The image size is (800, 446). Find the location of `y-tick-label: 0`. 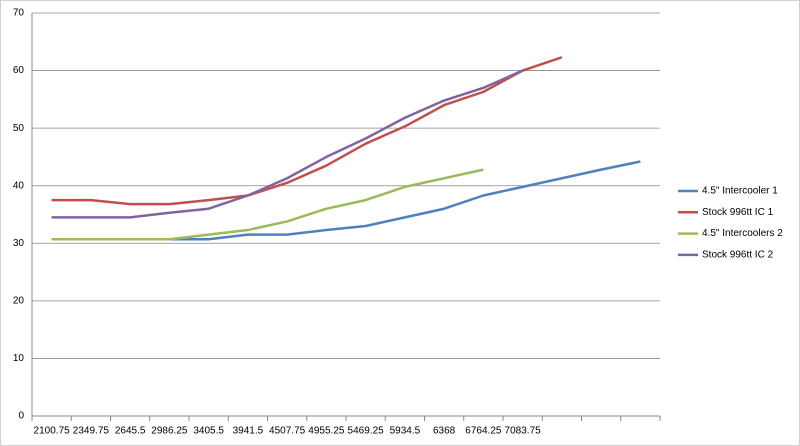

y-tick-label: 0 is located at coordinates (21, 416).